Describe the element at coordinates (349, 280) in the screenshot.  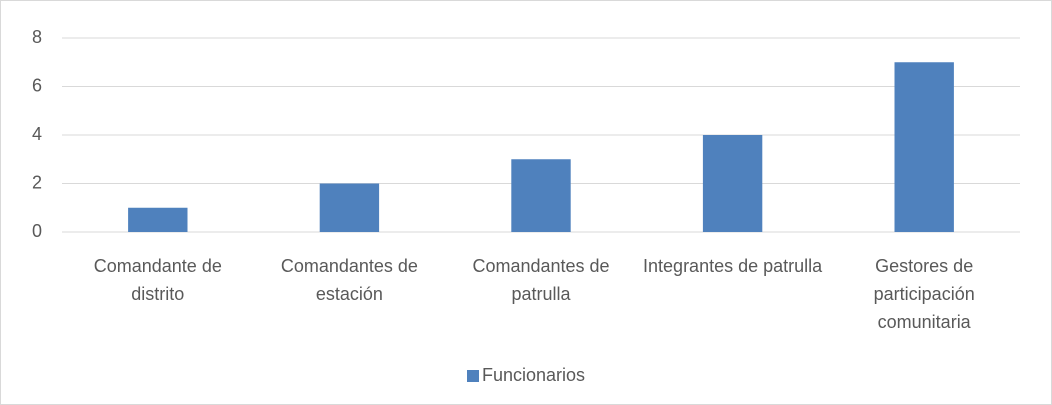
I see `x-tick-label: Comandantes de estación` at that location.